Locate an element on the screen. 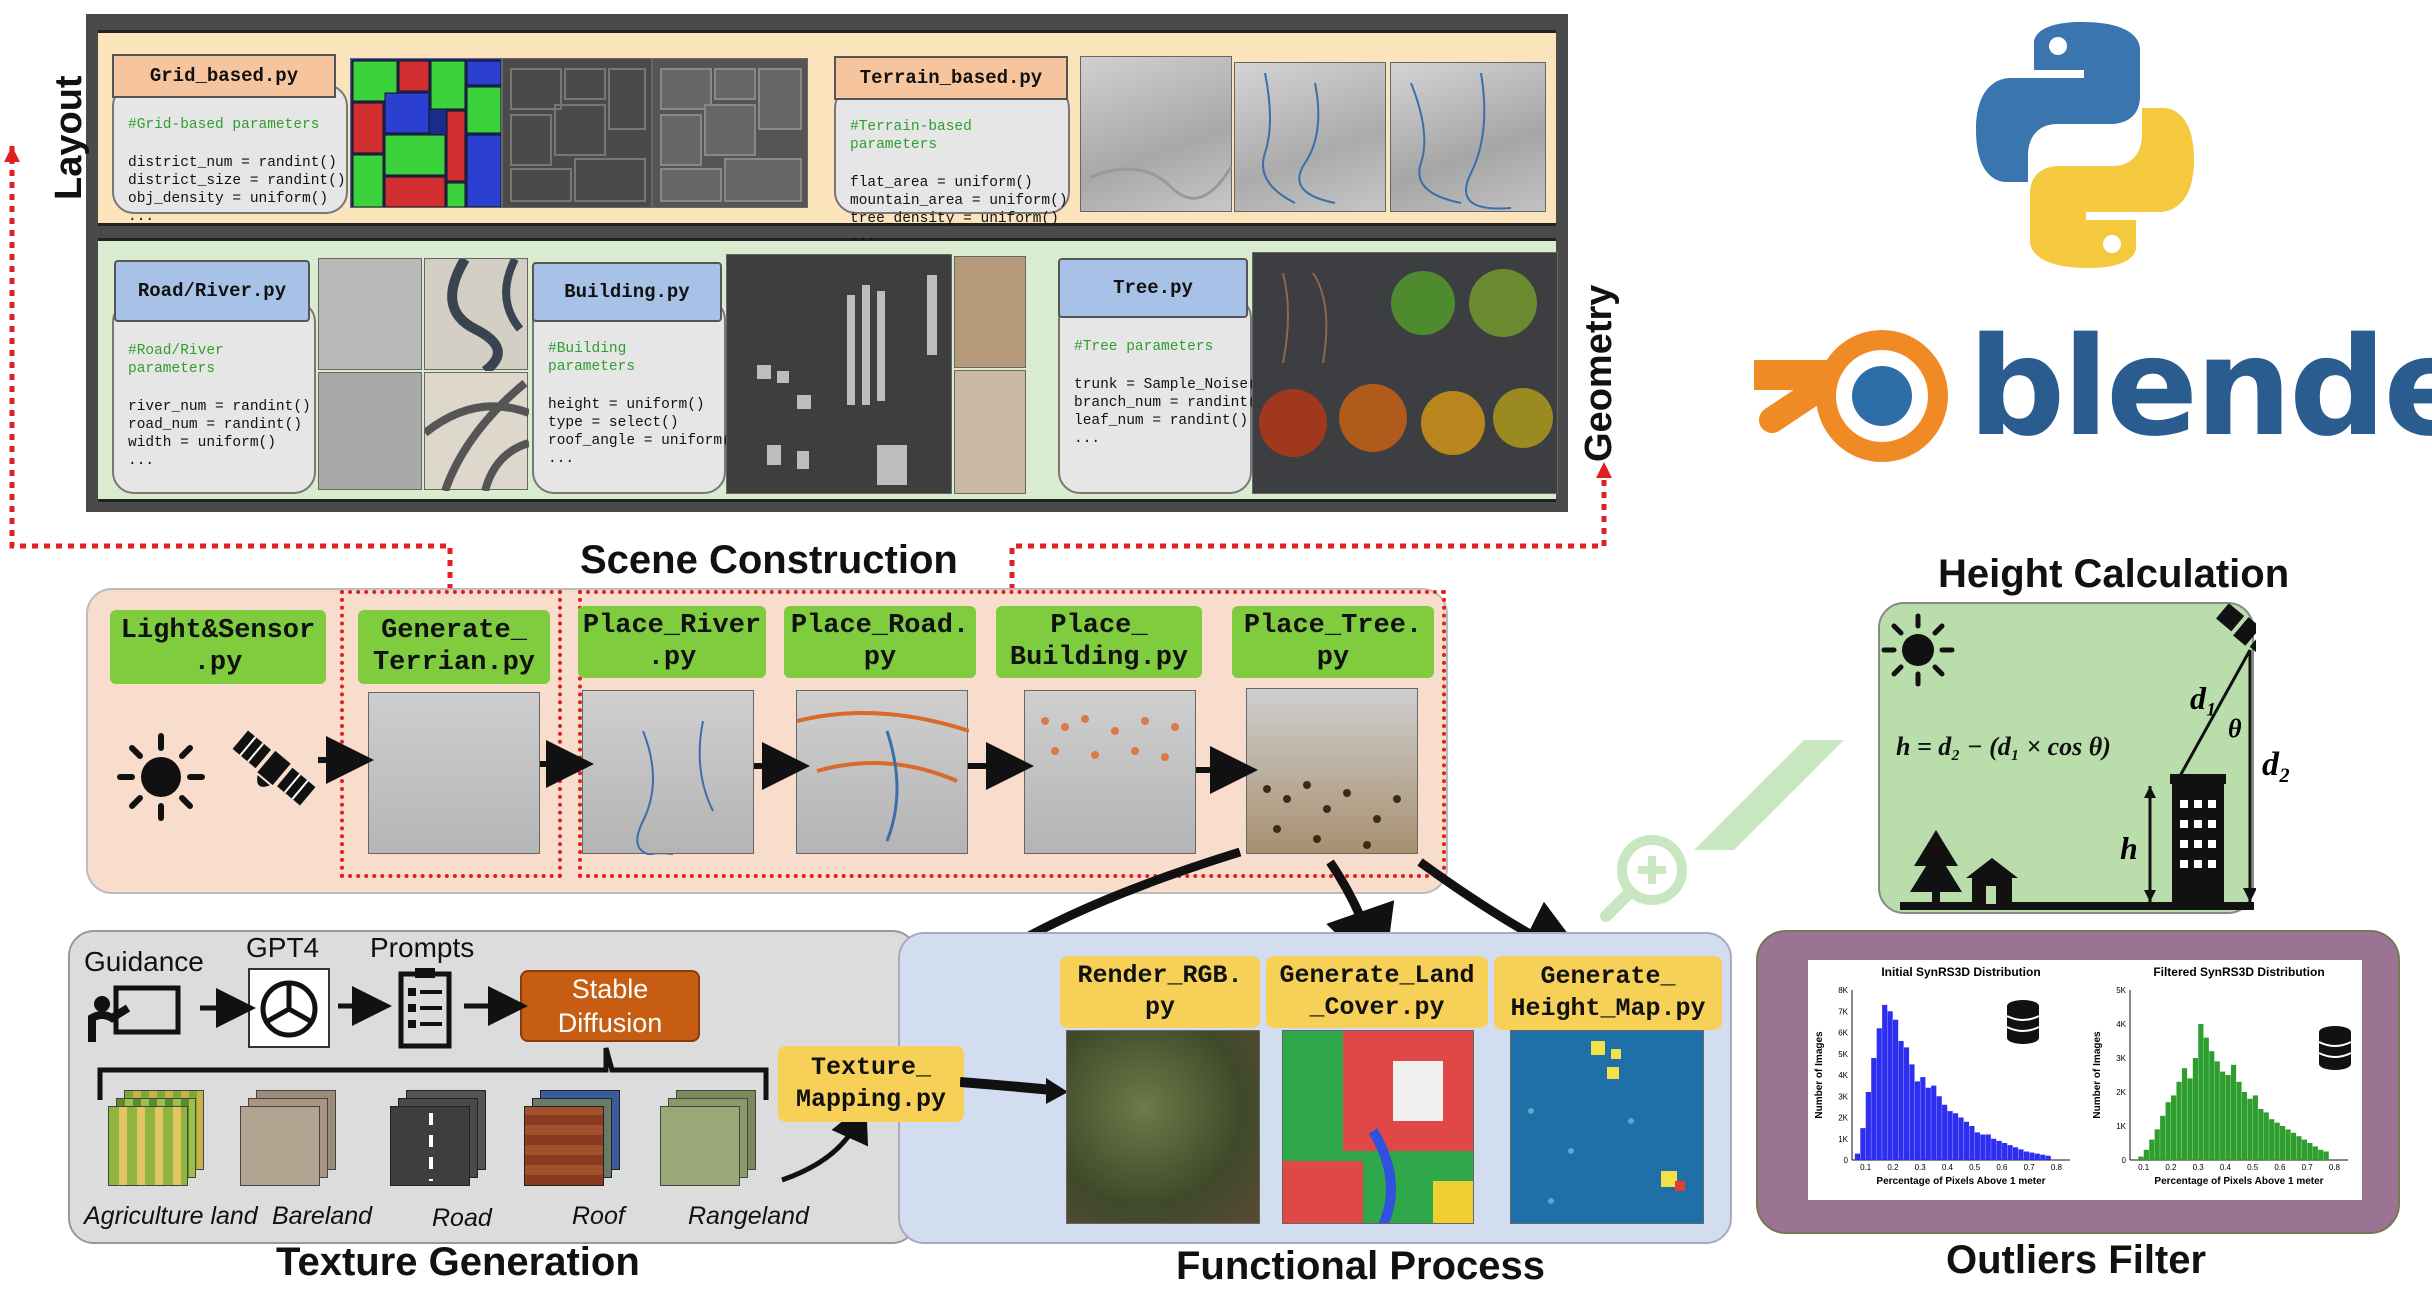 The width and height of the screenshot is (2432, 1296). x-tick-label: 0.7 is located at coordinates (2030, 1167).